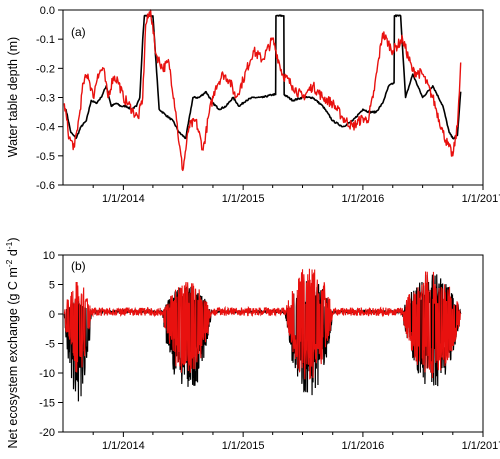 The image size is (500, 459). Describe the element at coordinates (12, 342) in the screenshot. I see `panel-b-y-axis-title: Net ecosystem exchange (g C m-2 d-1)` at that location.